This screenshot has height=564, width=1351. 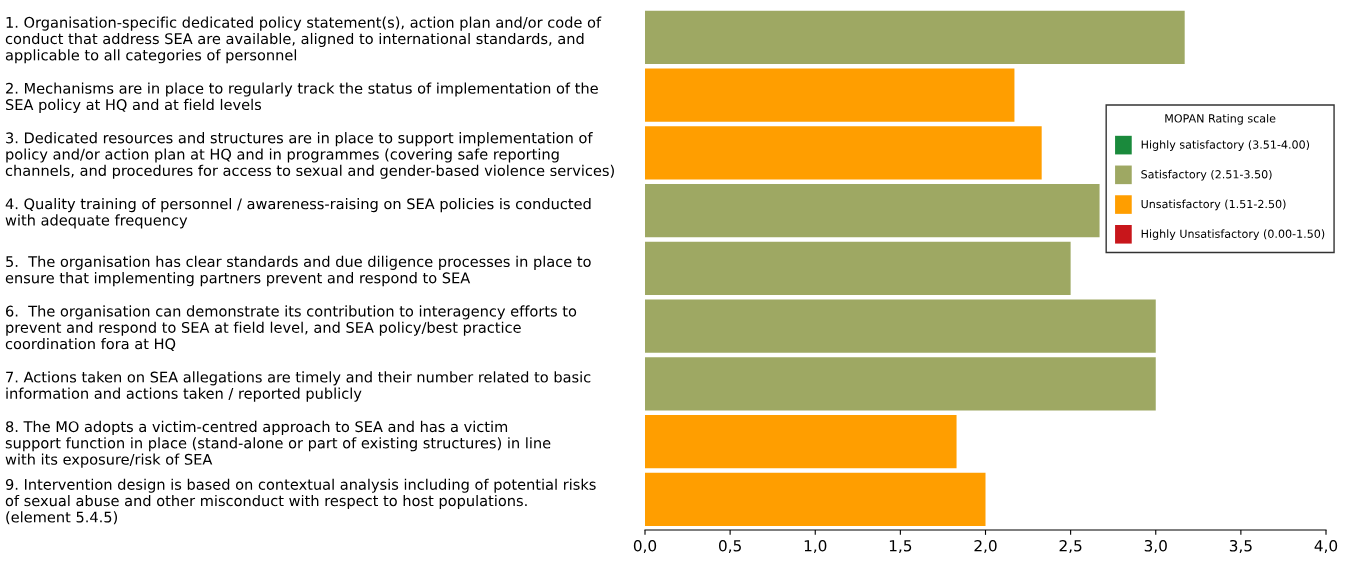 What do you see at coordinates (1233, 235) in the screenshot?
I see `legend-label: Highly Unsatisfactory (0.00-1.50)` at bounding box center [1233, 235].